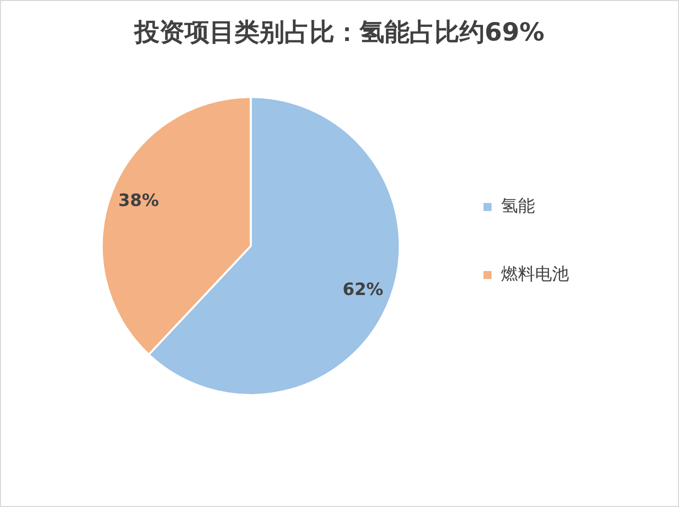 The width and height of the screenshot is (679, 507). What do you see at coordinates (535, 274) in the screenshot?
I see `legend-label: 燃料电池` at bounding box center [535, 274].